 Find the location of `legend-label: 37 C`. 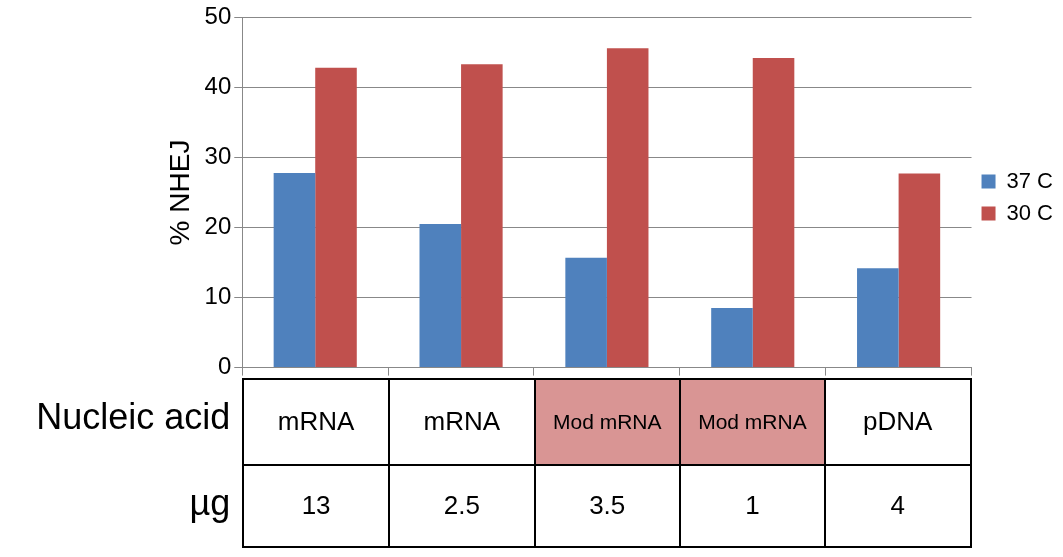

legend-label: 37 C is located at coordinates (1030, 180).